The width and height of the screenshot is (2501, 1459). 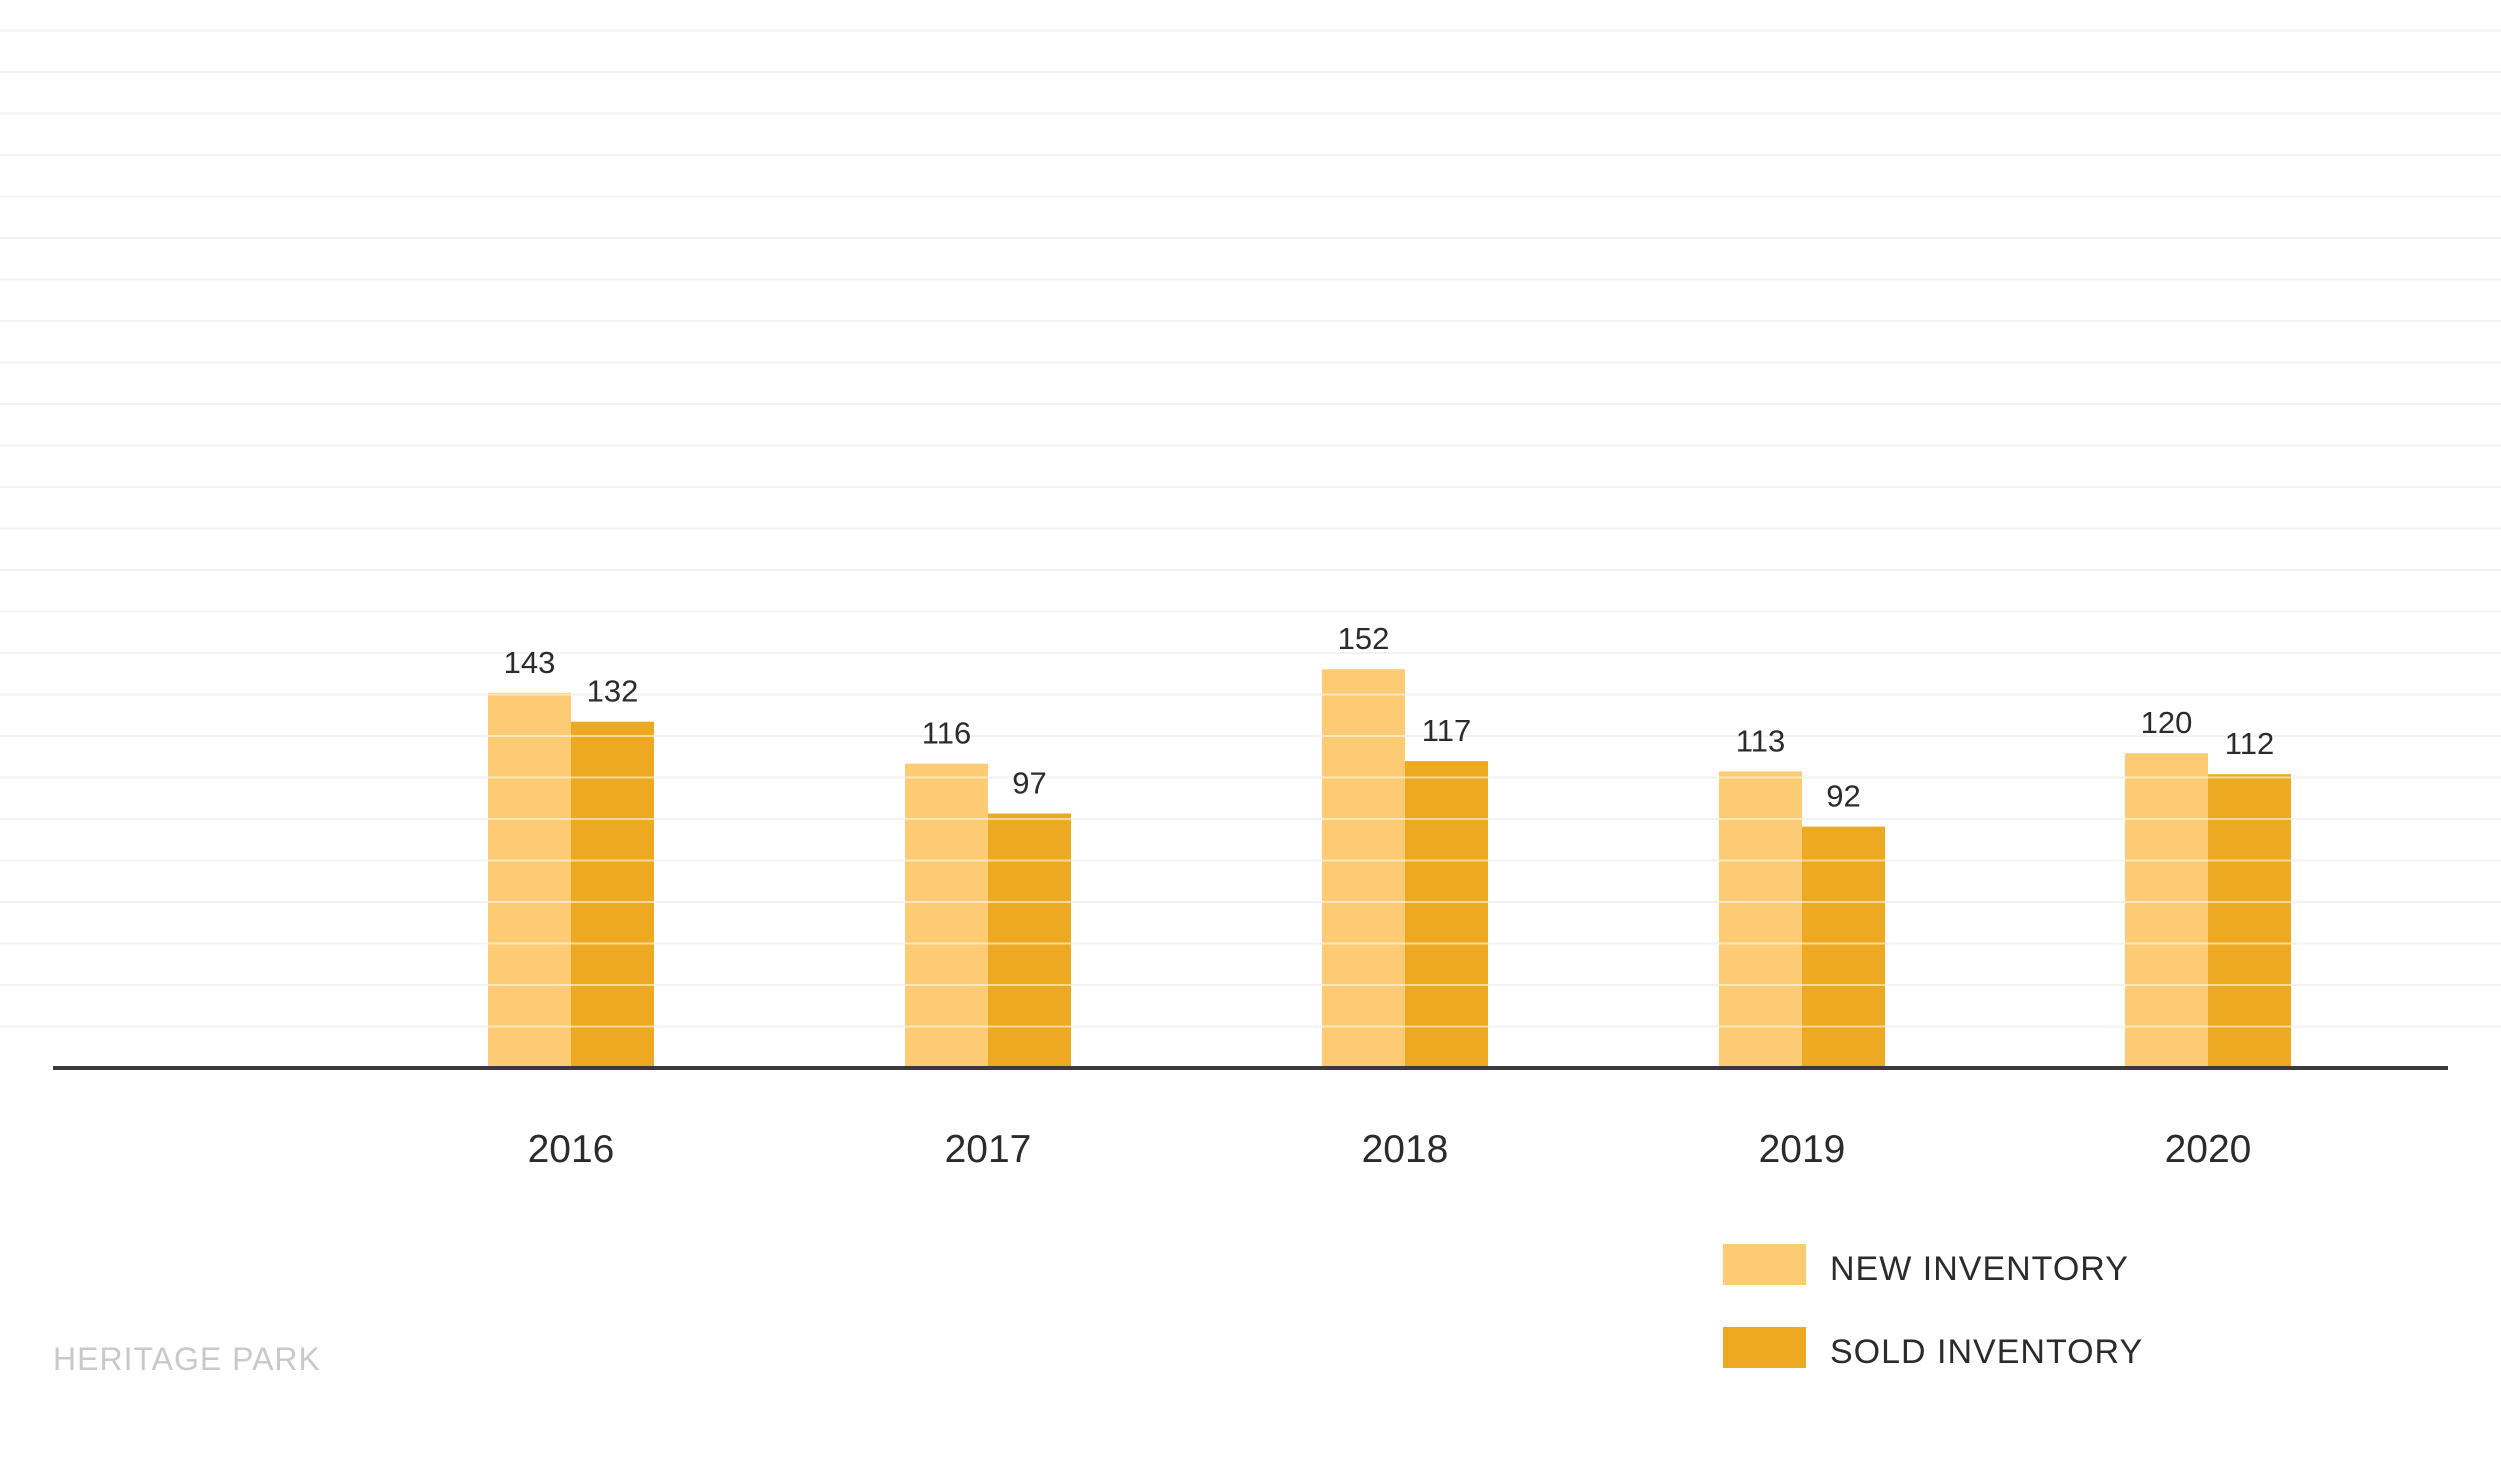 I want to click on value-label-new-2017: 116, so click(x=946, y=733).